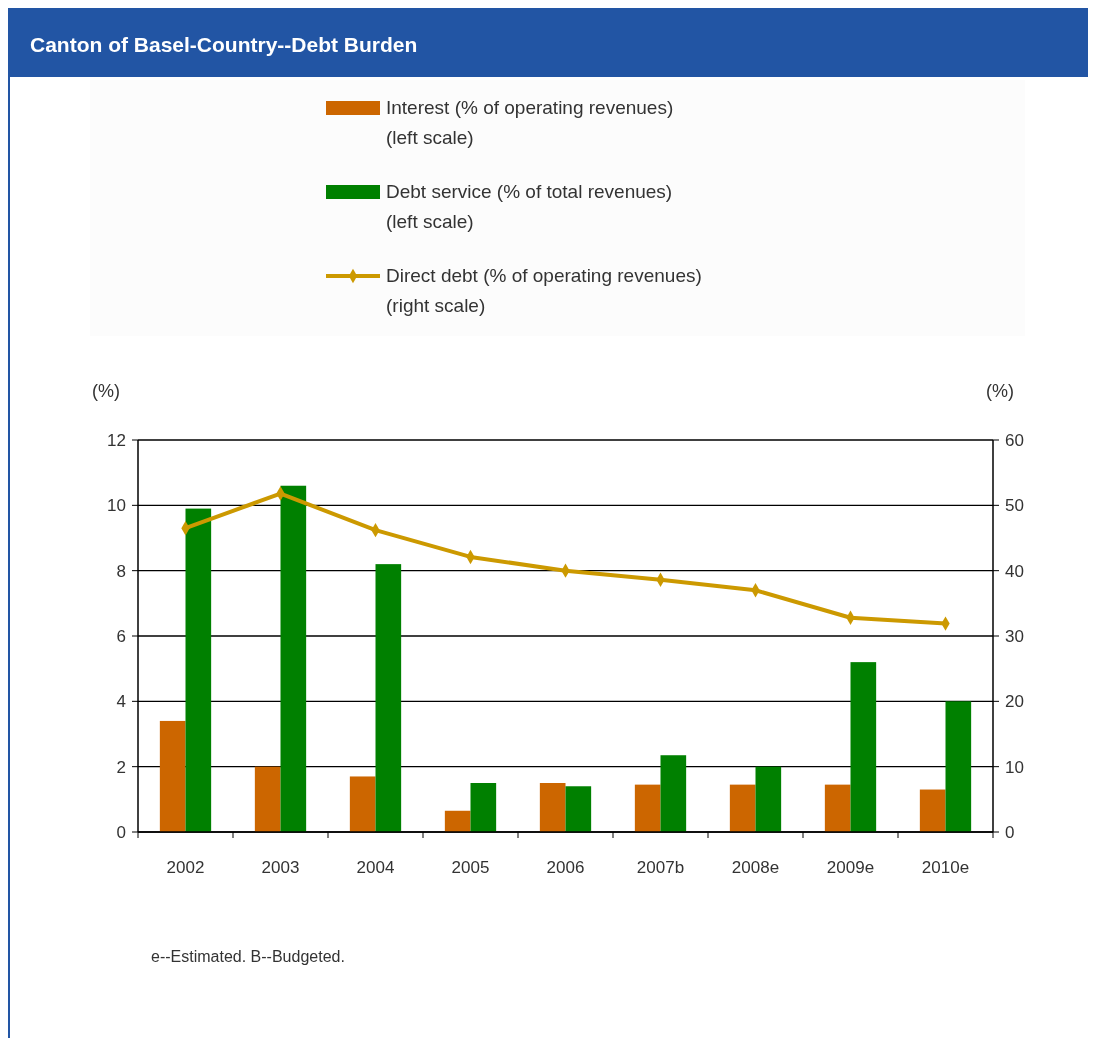 The width and height of the screenshot is (1095, 1042). Describe the element at coordinates (544, 290) in the screenshot. I see `legend-label: Direct debt (% of operating revenues) (right scale)` at that location.